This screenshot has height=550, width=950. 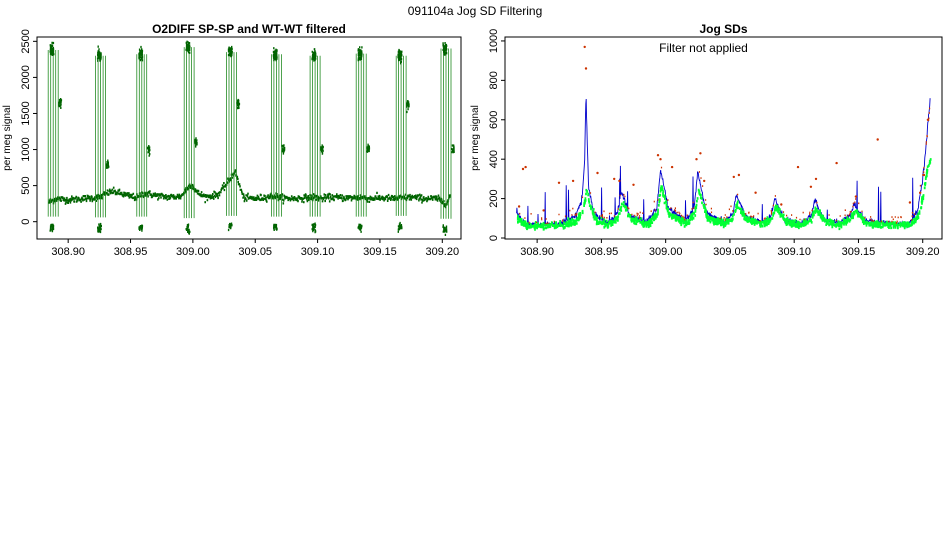 What do you see at coordinates (494, 80) in the screenshot?
I see `right-y-tick-label: 800` at bounding box center [494, 80].